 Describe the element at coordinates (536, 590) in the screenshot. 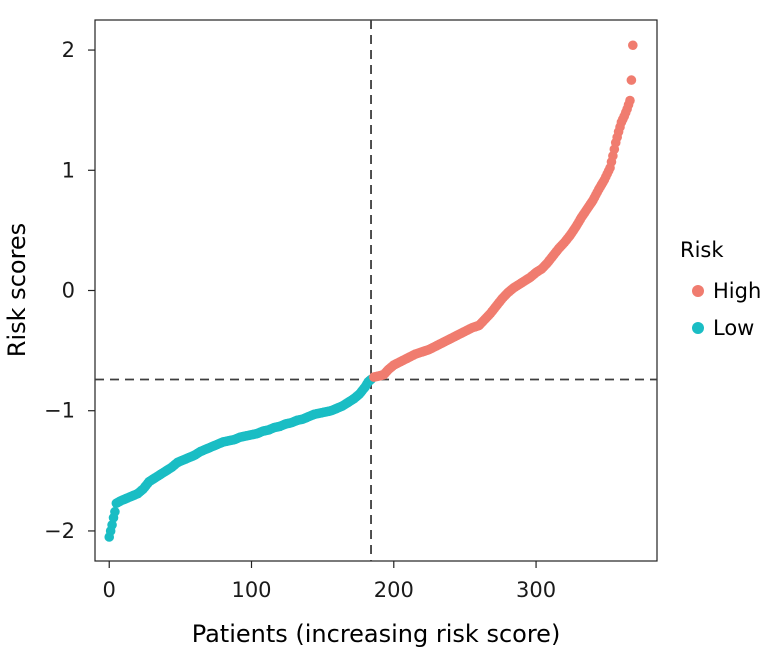

I see `x-tick-label: 300` at that location.